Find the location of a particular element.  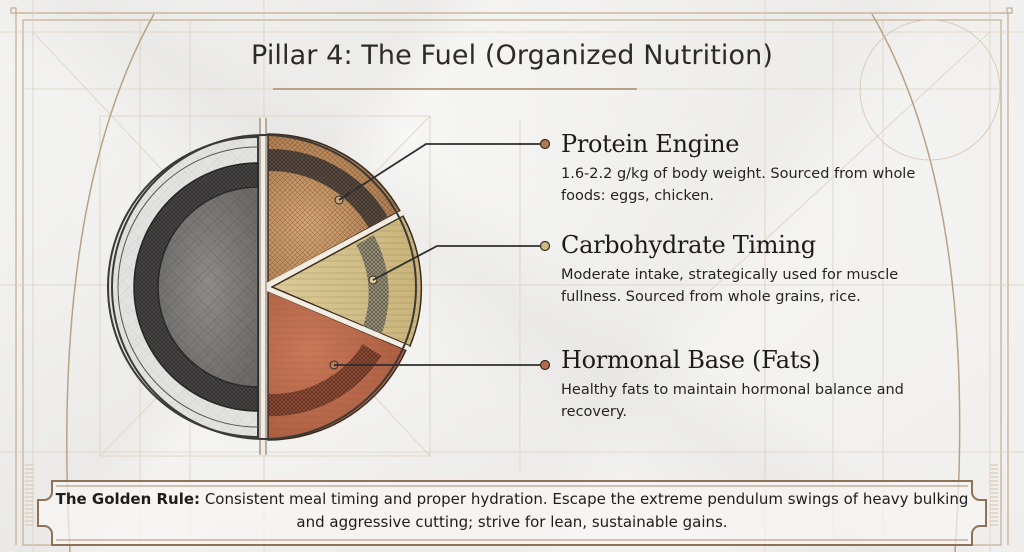

golden-rule-frame is located at coordinates (512, 513).